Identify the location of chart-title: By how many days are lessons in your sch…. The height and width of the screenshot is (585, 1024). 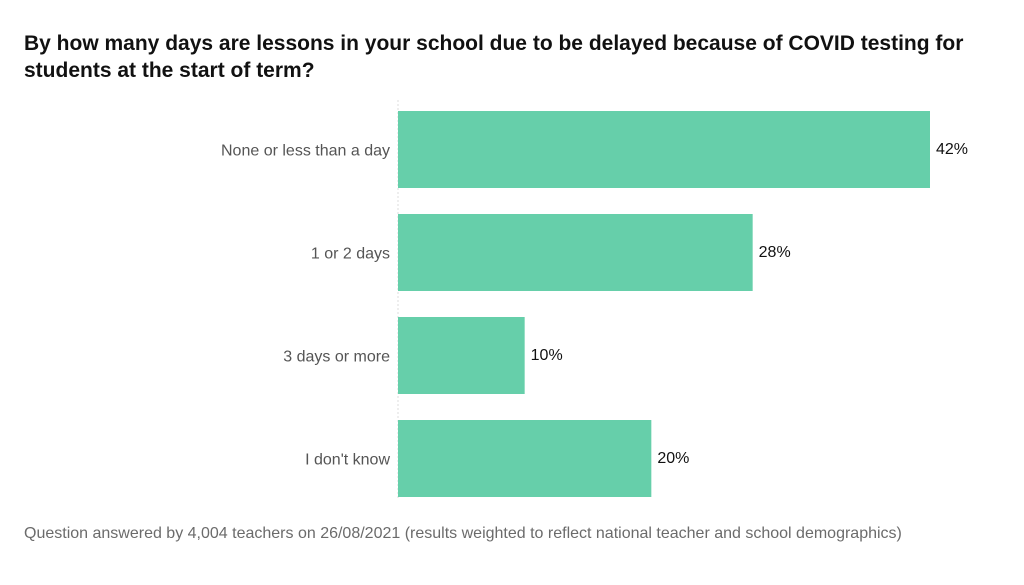
(494, 57).